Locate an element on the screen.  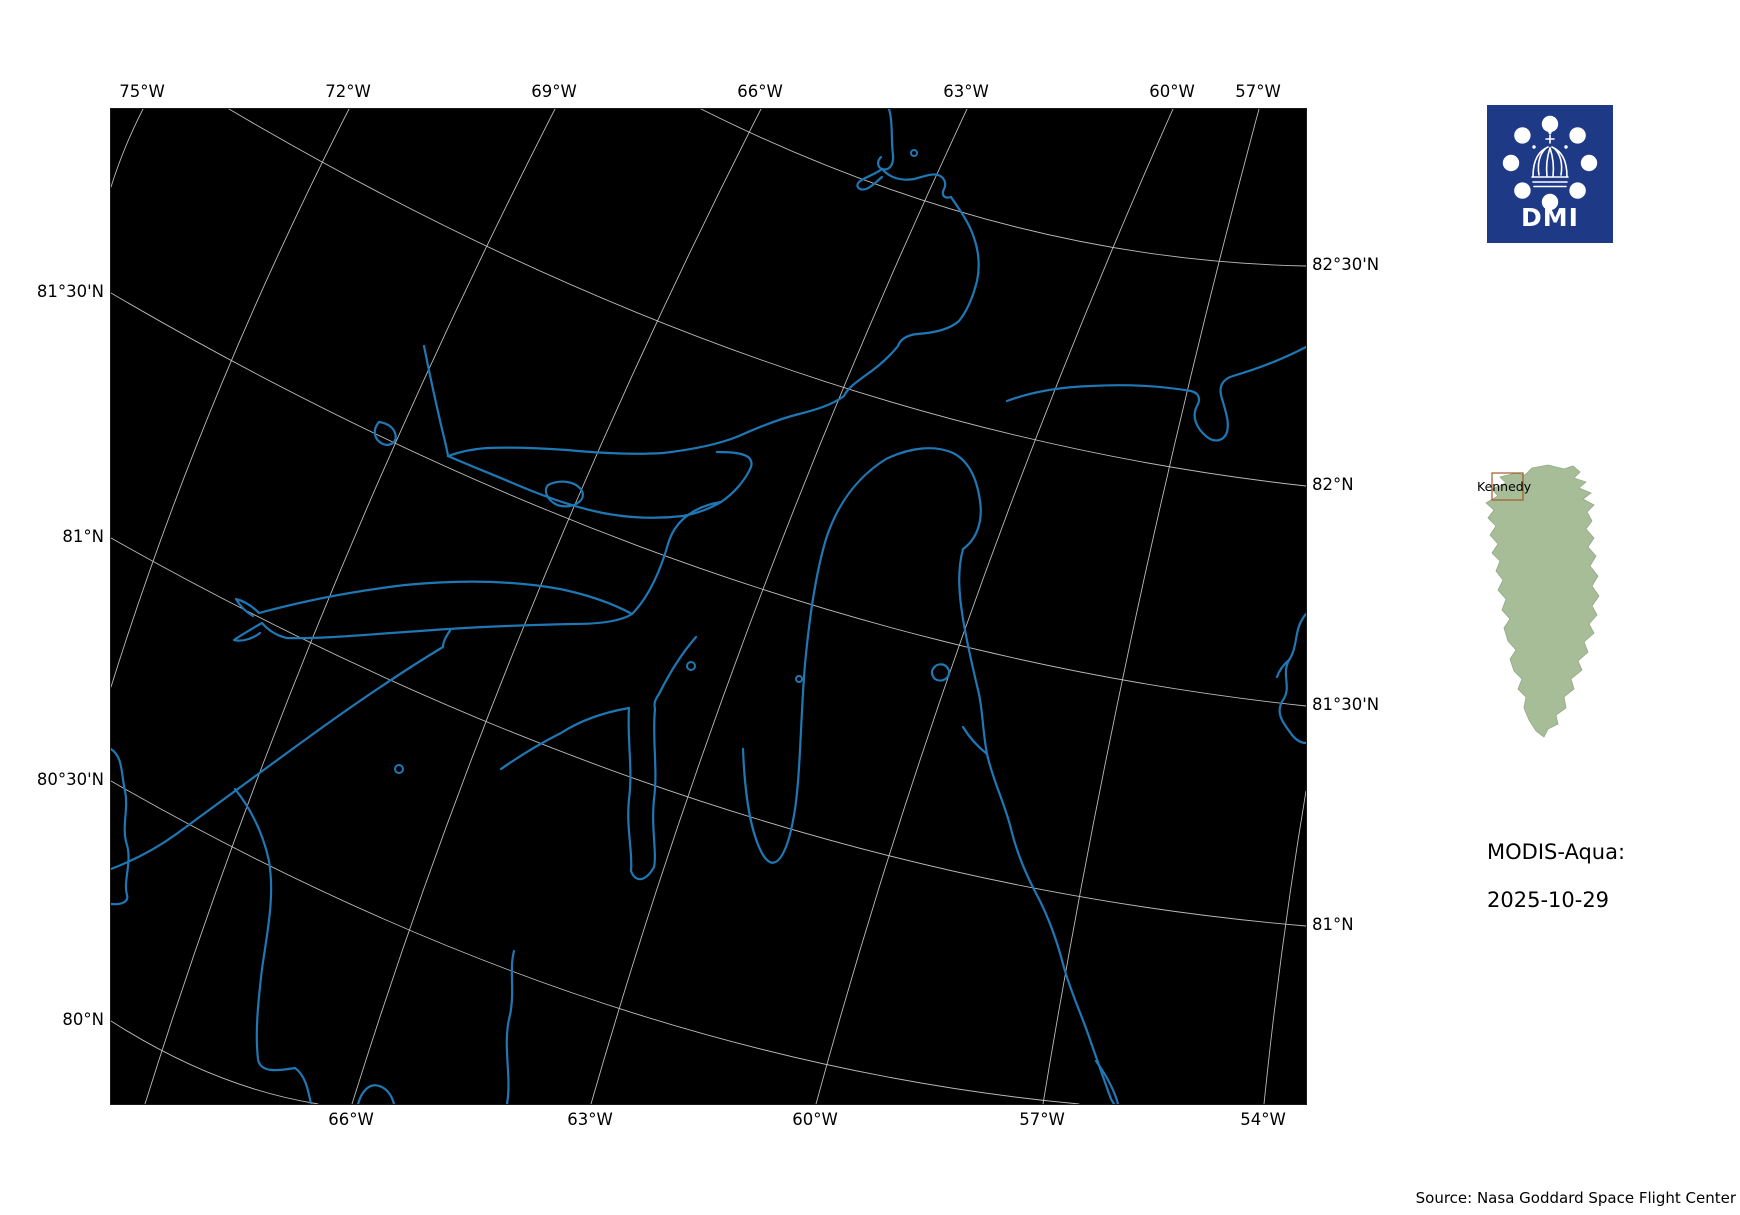
lon-label-top: 57°W is located at coordinates (1258, 91).